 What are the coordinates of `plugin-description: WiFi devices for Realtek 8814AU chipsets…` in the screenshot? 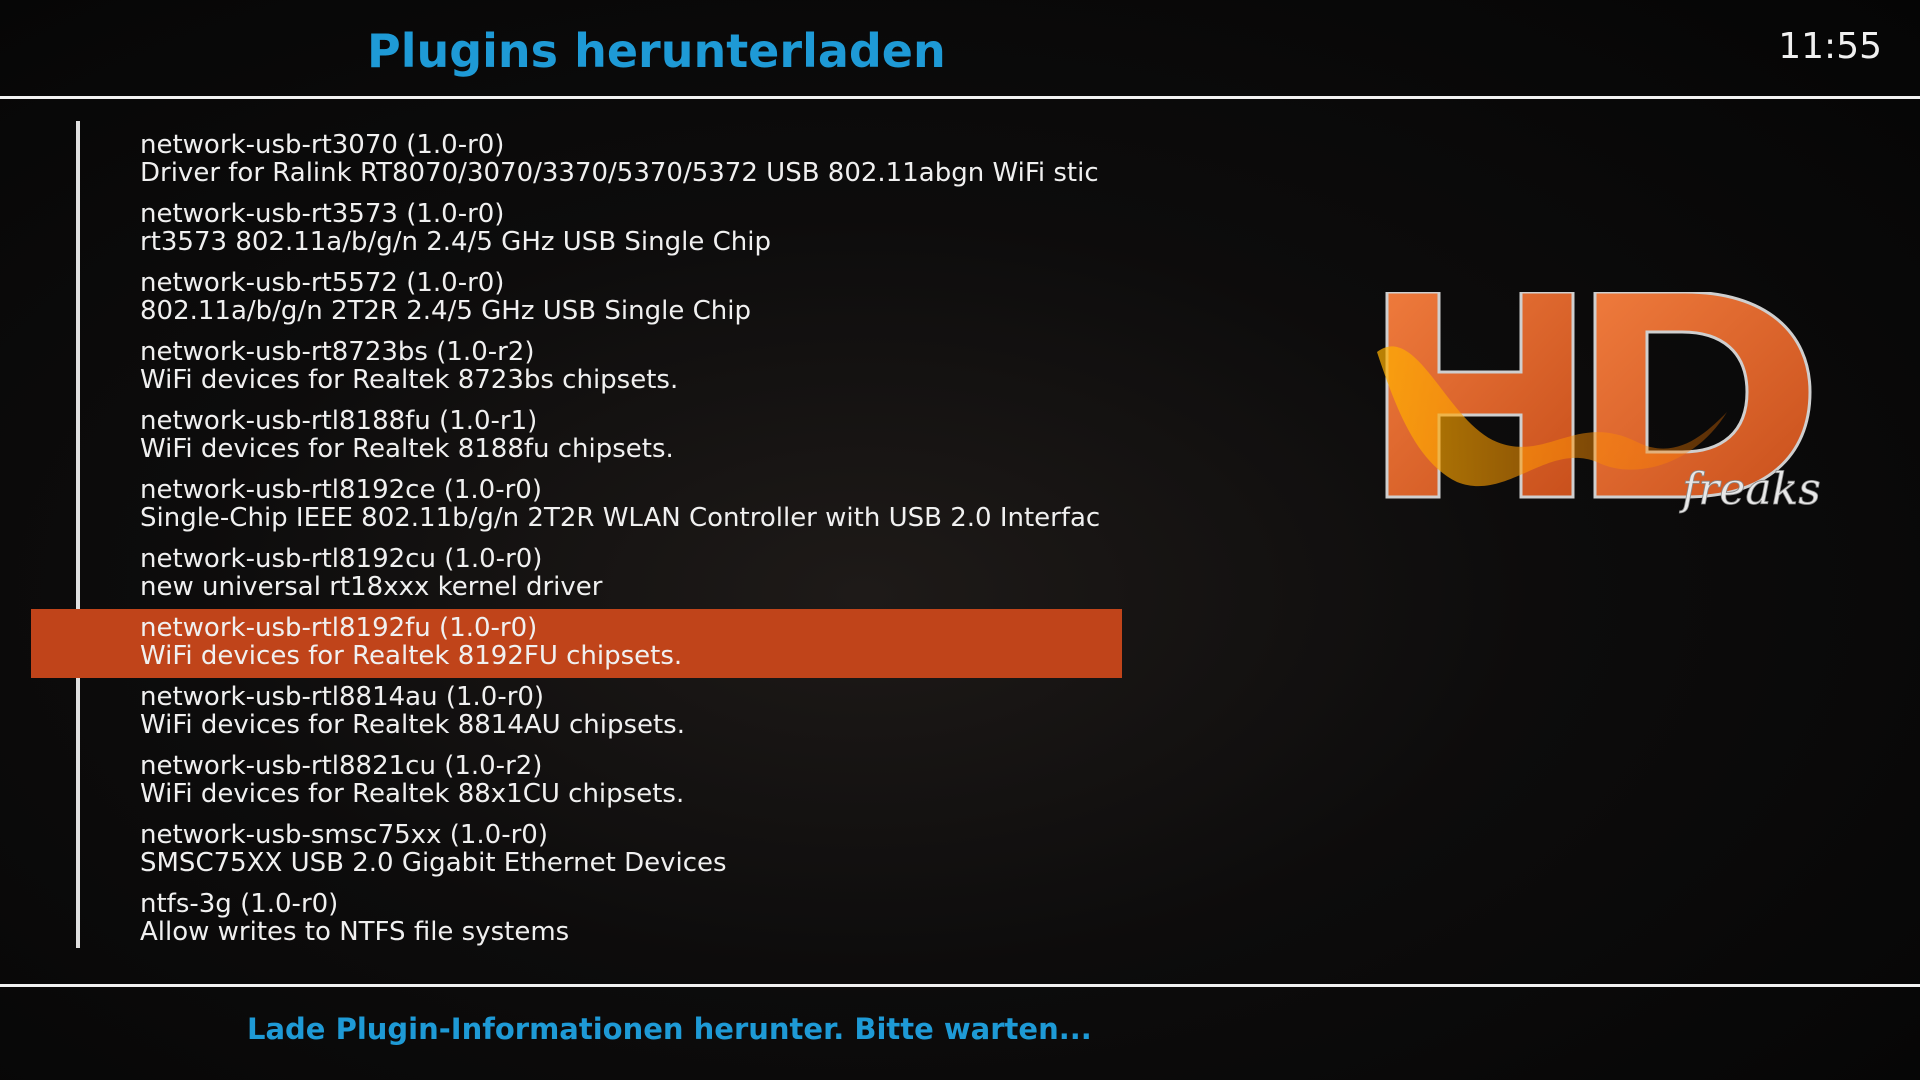 It's located at (412, 725).